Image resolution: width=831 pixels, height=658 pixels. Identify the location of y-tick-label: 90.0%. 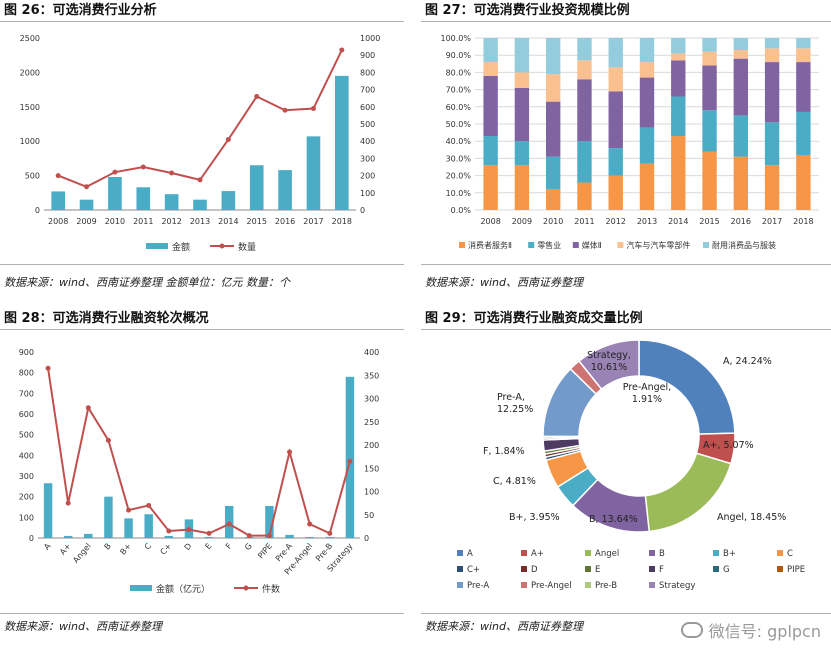
(459, 55).